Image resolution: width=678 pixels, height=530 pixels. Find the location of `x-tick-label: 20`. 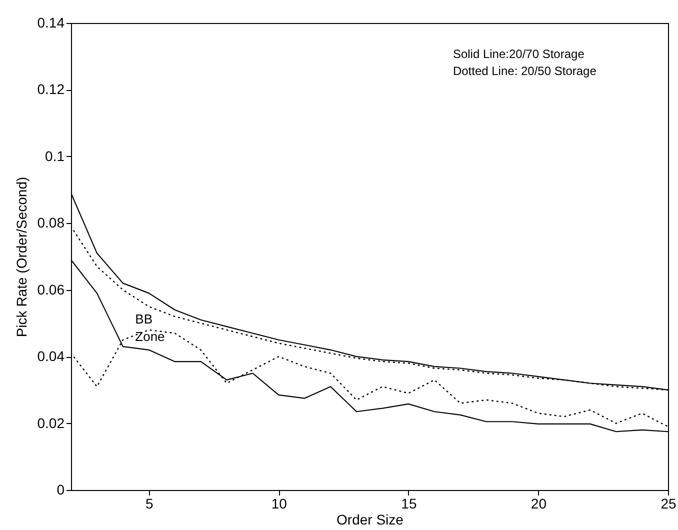

x-tick-label: 20 is located at coordinates (538, 504).